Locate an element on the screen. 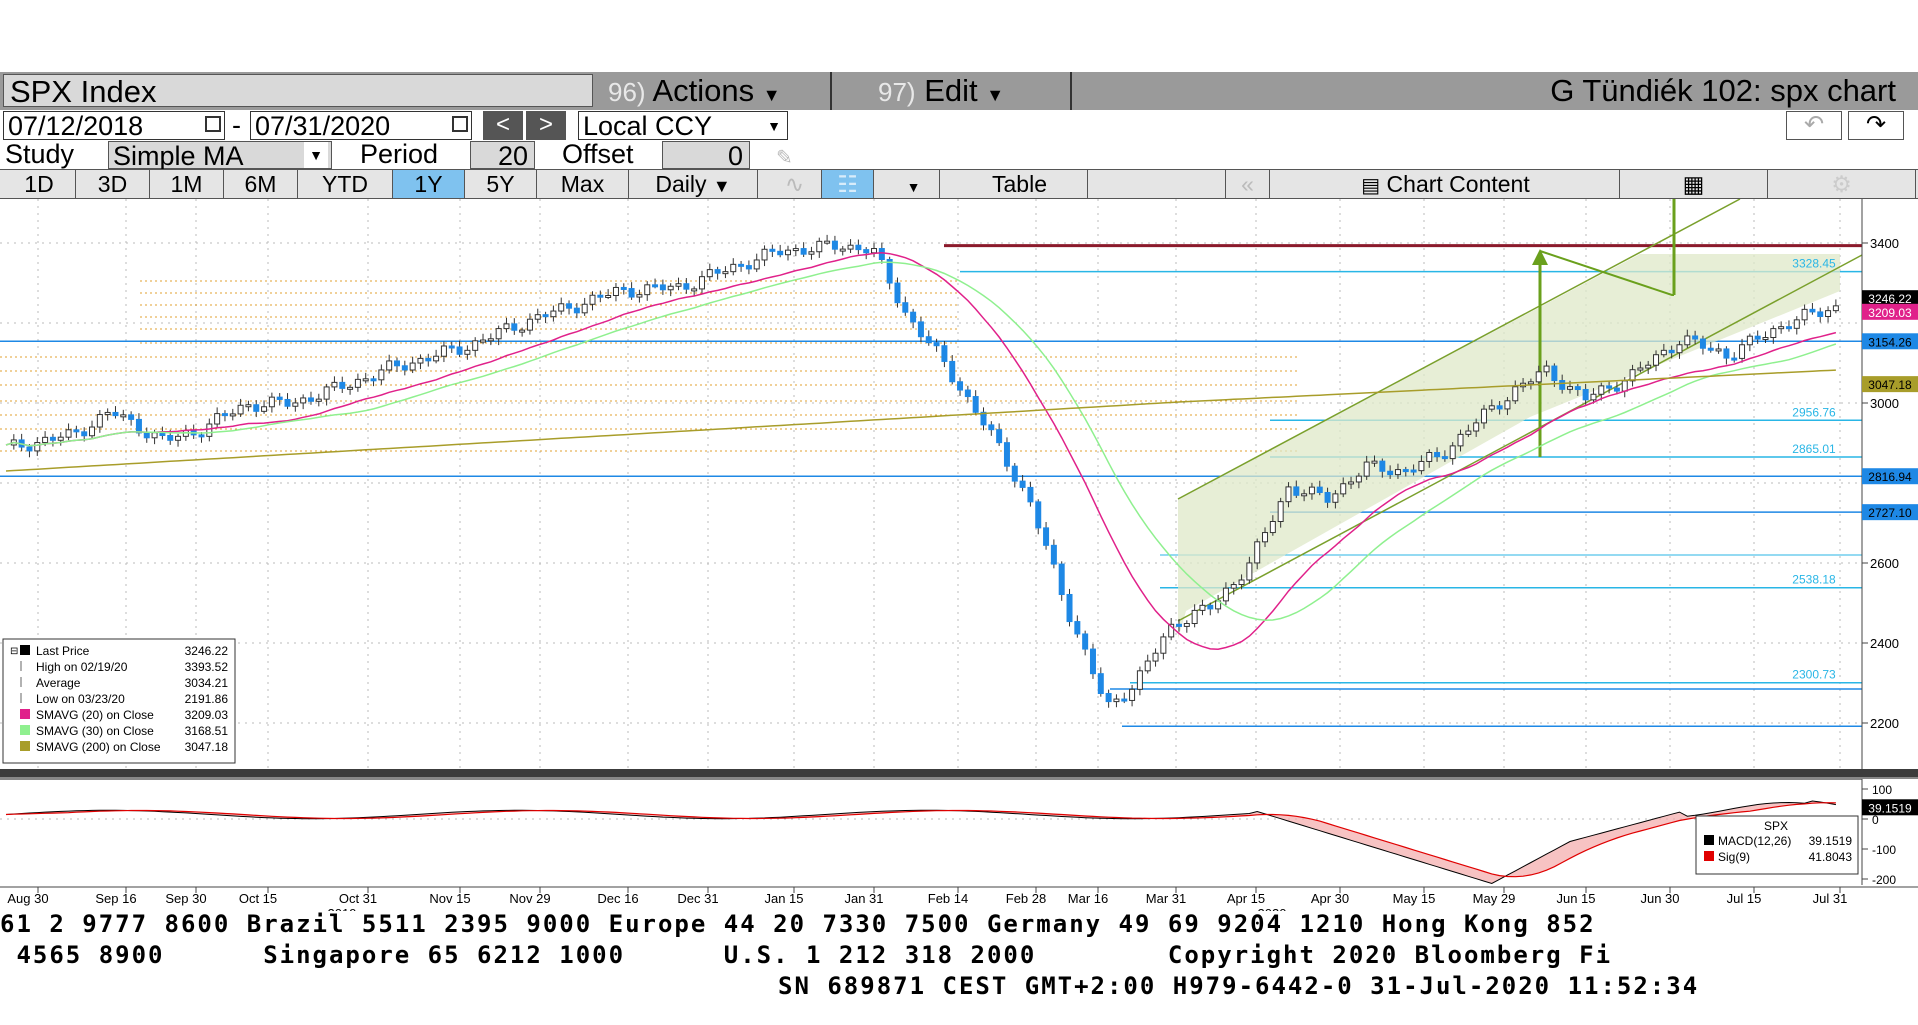 This screenshot has height=1025, width=1918. axis-tick-label: 2200 is located at coordinates (1884, 723).